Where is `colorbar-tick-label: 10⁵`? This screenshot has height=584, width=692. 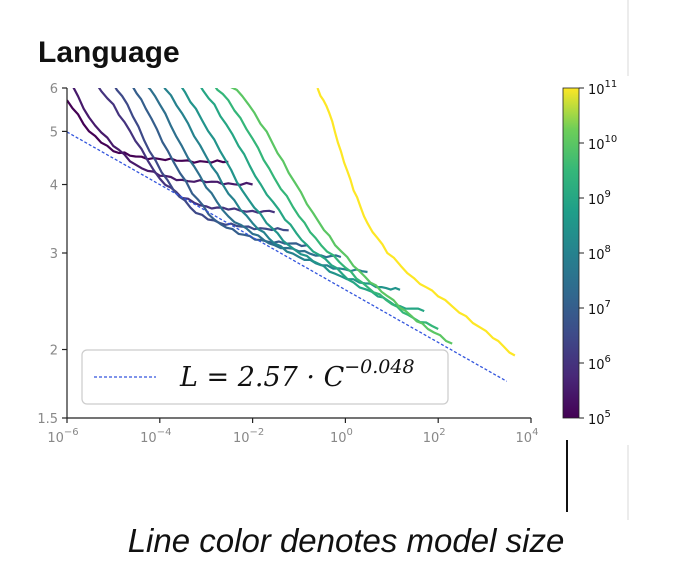 colorbar-tick-label: 10⁵ is located at coordinates (599, 418).